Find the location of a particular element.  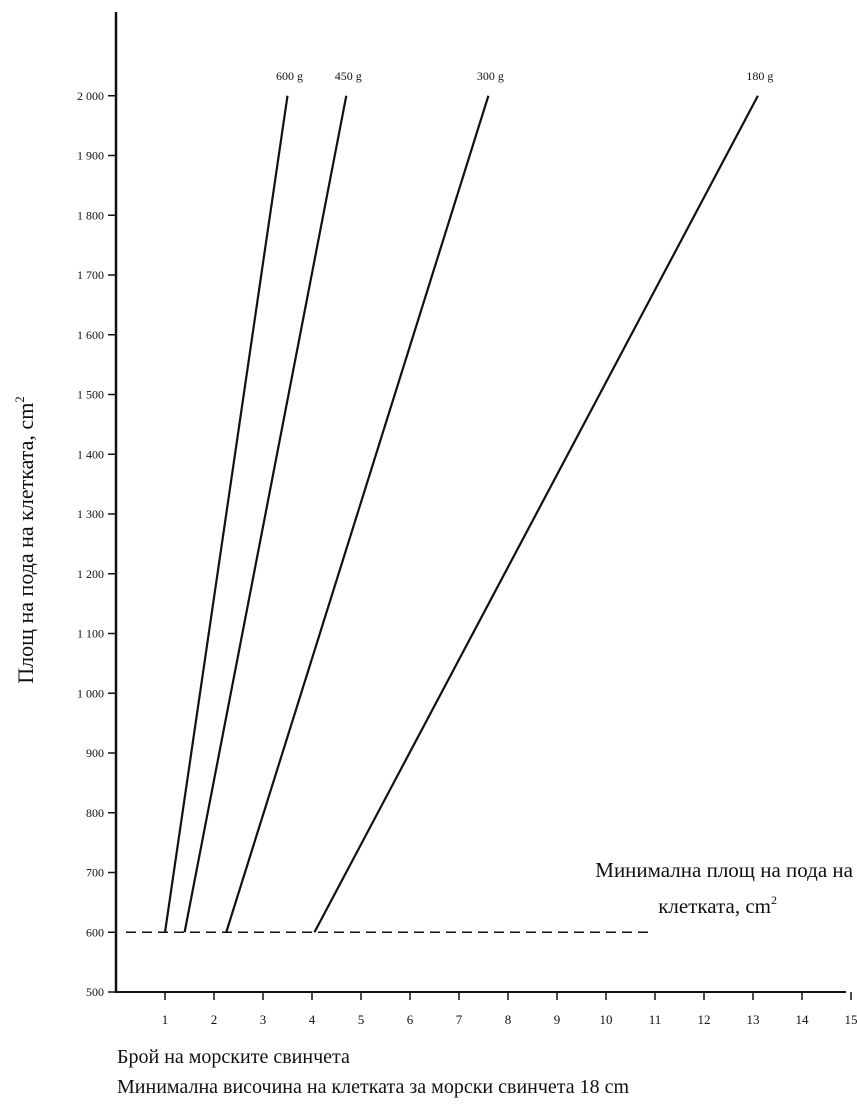

x-ticks: 1 2 3 4 5 6 7 8 9 10 11 12 13 14 15 is located at coordinates (509, 1009).